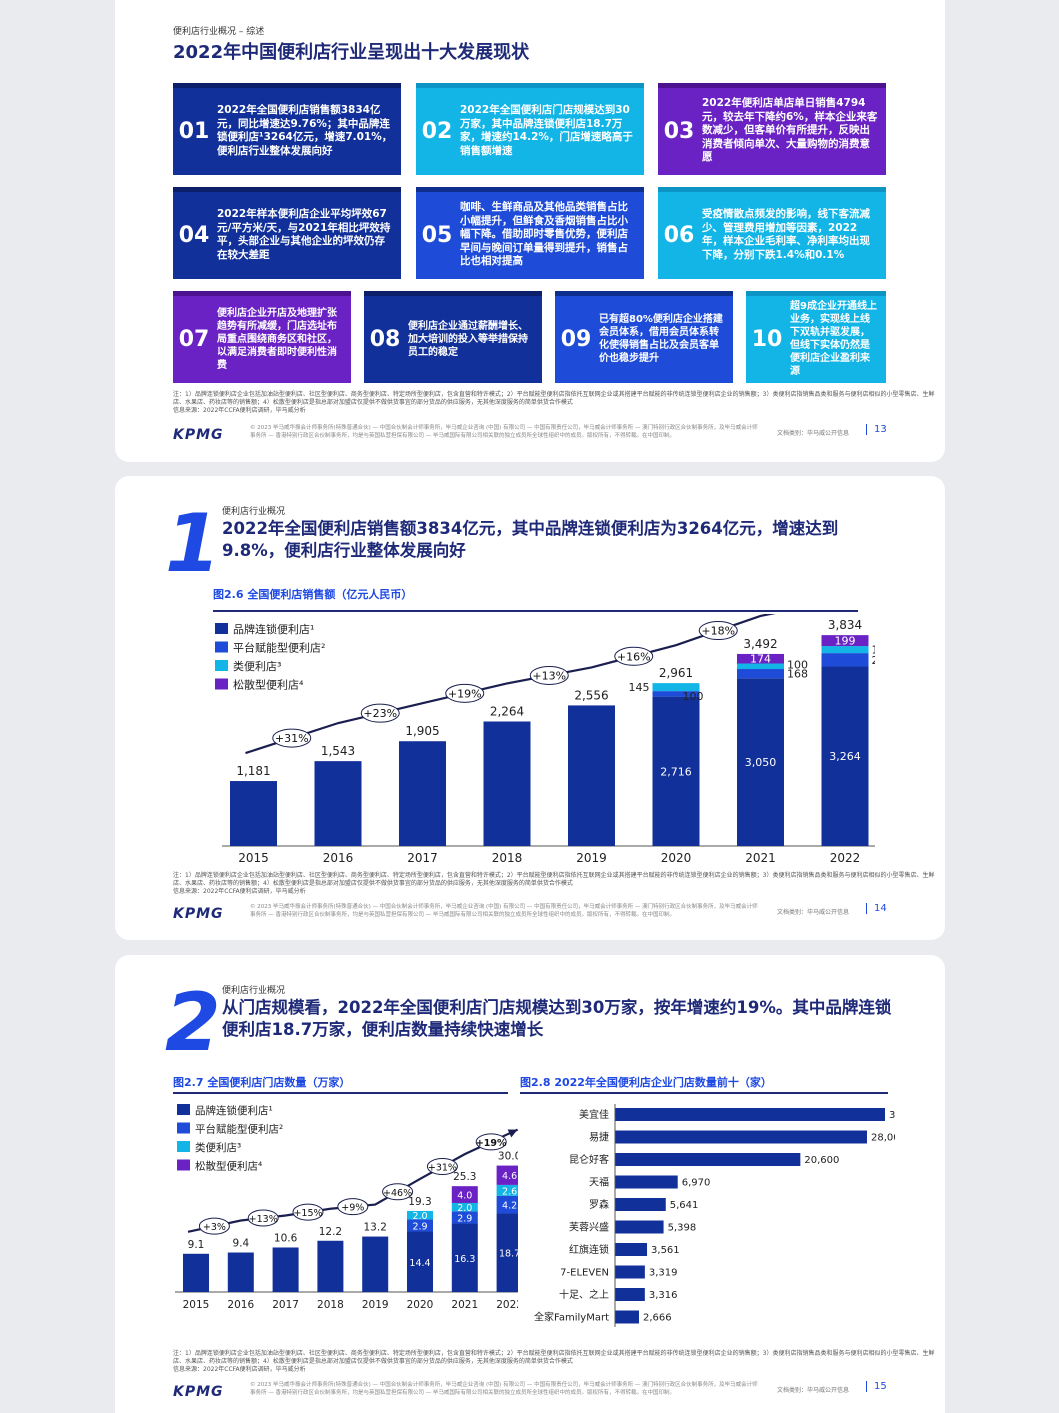 This screenshot has width=1059, height=1413. I want to click on total-label: 3,834, so click(845, 625).